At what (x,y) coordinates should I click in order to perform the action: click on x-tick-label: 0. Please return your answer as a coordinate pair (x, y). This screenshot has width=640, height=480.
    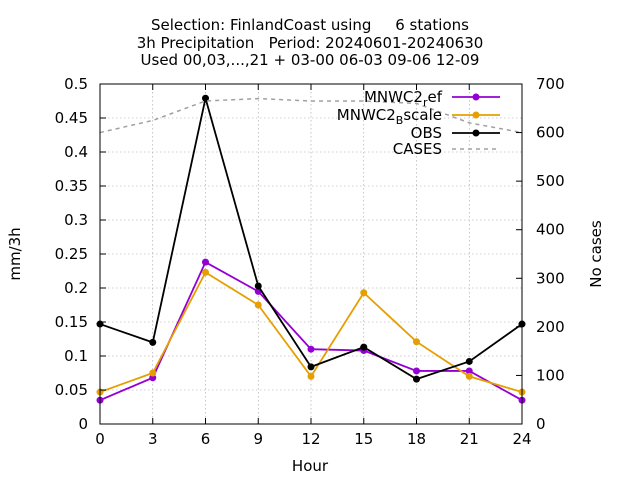
    Looking at the image, I should click on (100, 439).